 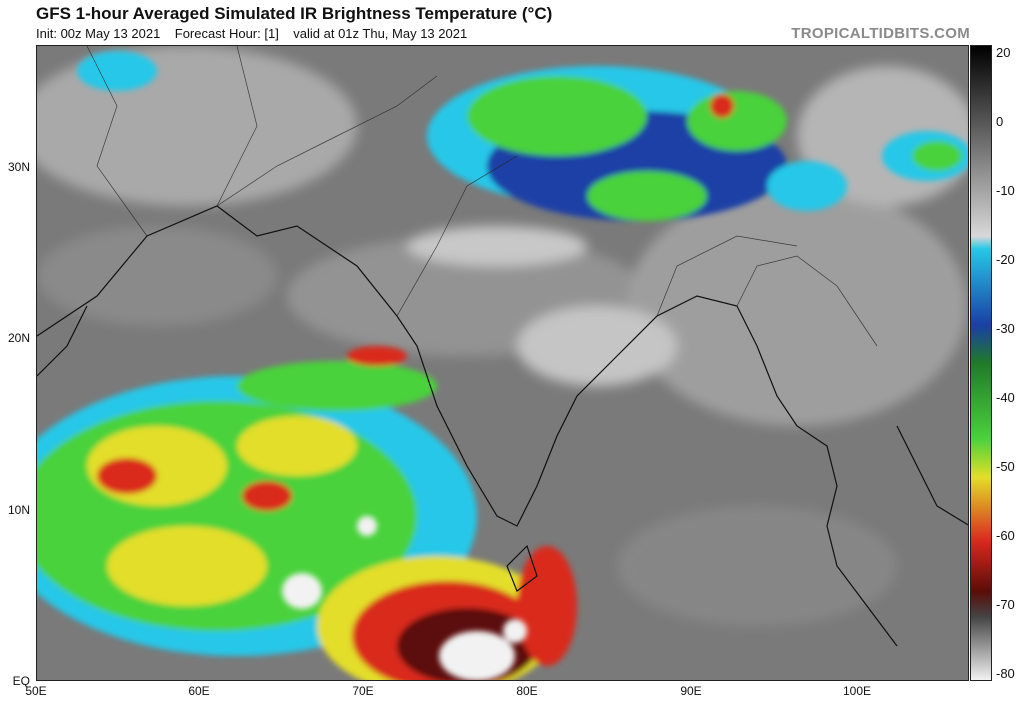 What do you see at coordinates (1005, 190) in the screenshot?
I see `colorbar-tick-minus10: -10` at bounding box center [1005, 190].